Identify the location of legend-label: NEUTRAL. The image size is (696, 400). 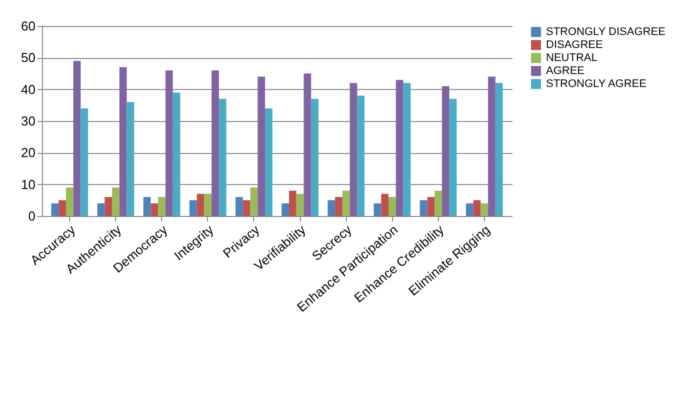
(572, 58).